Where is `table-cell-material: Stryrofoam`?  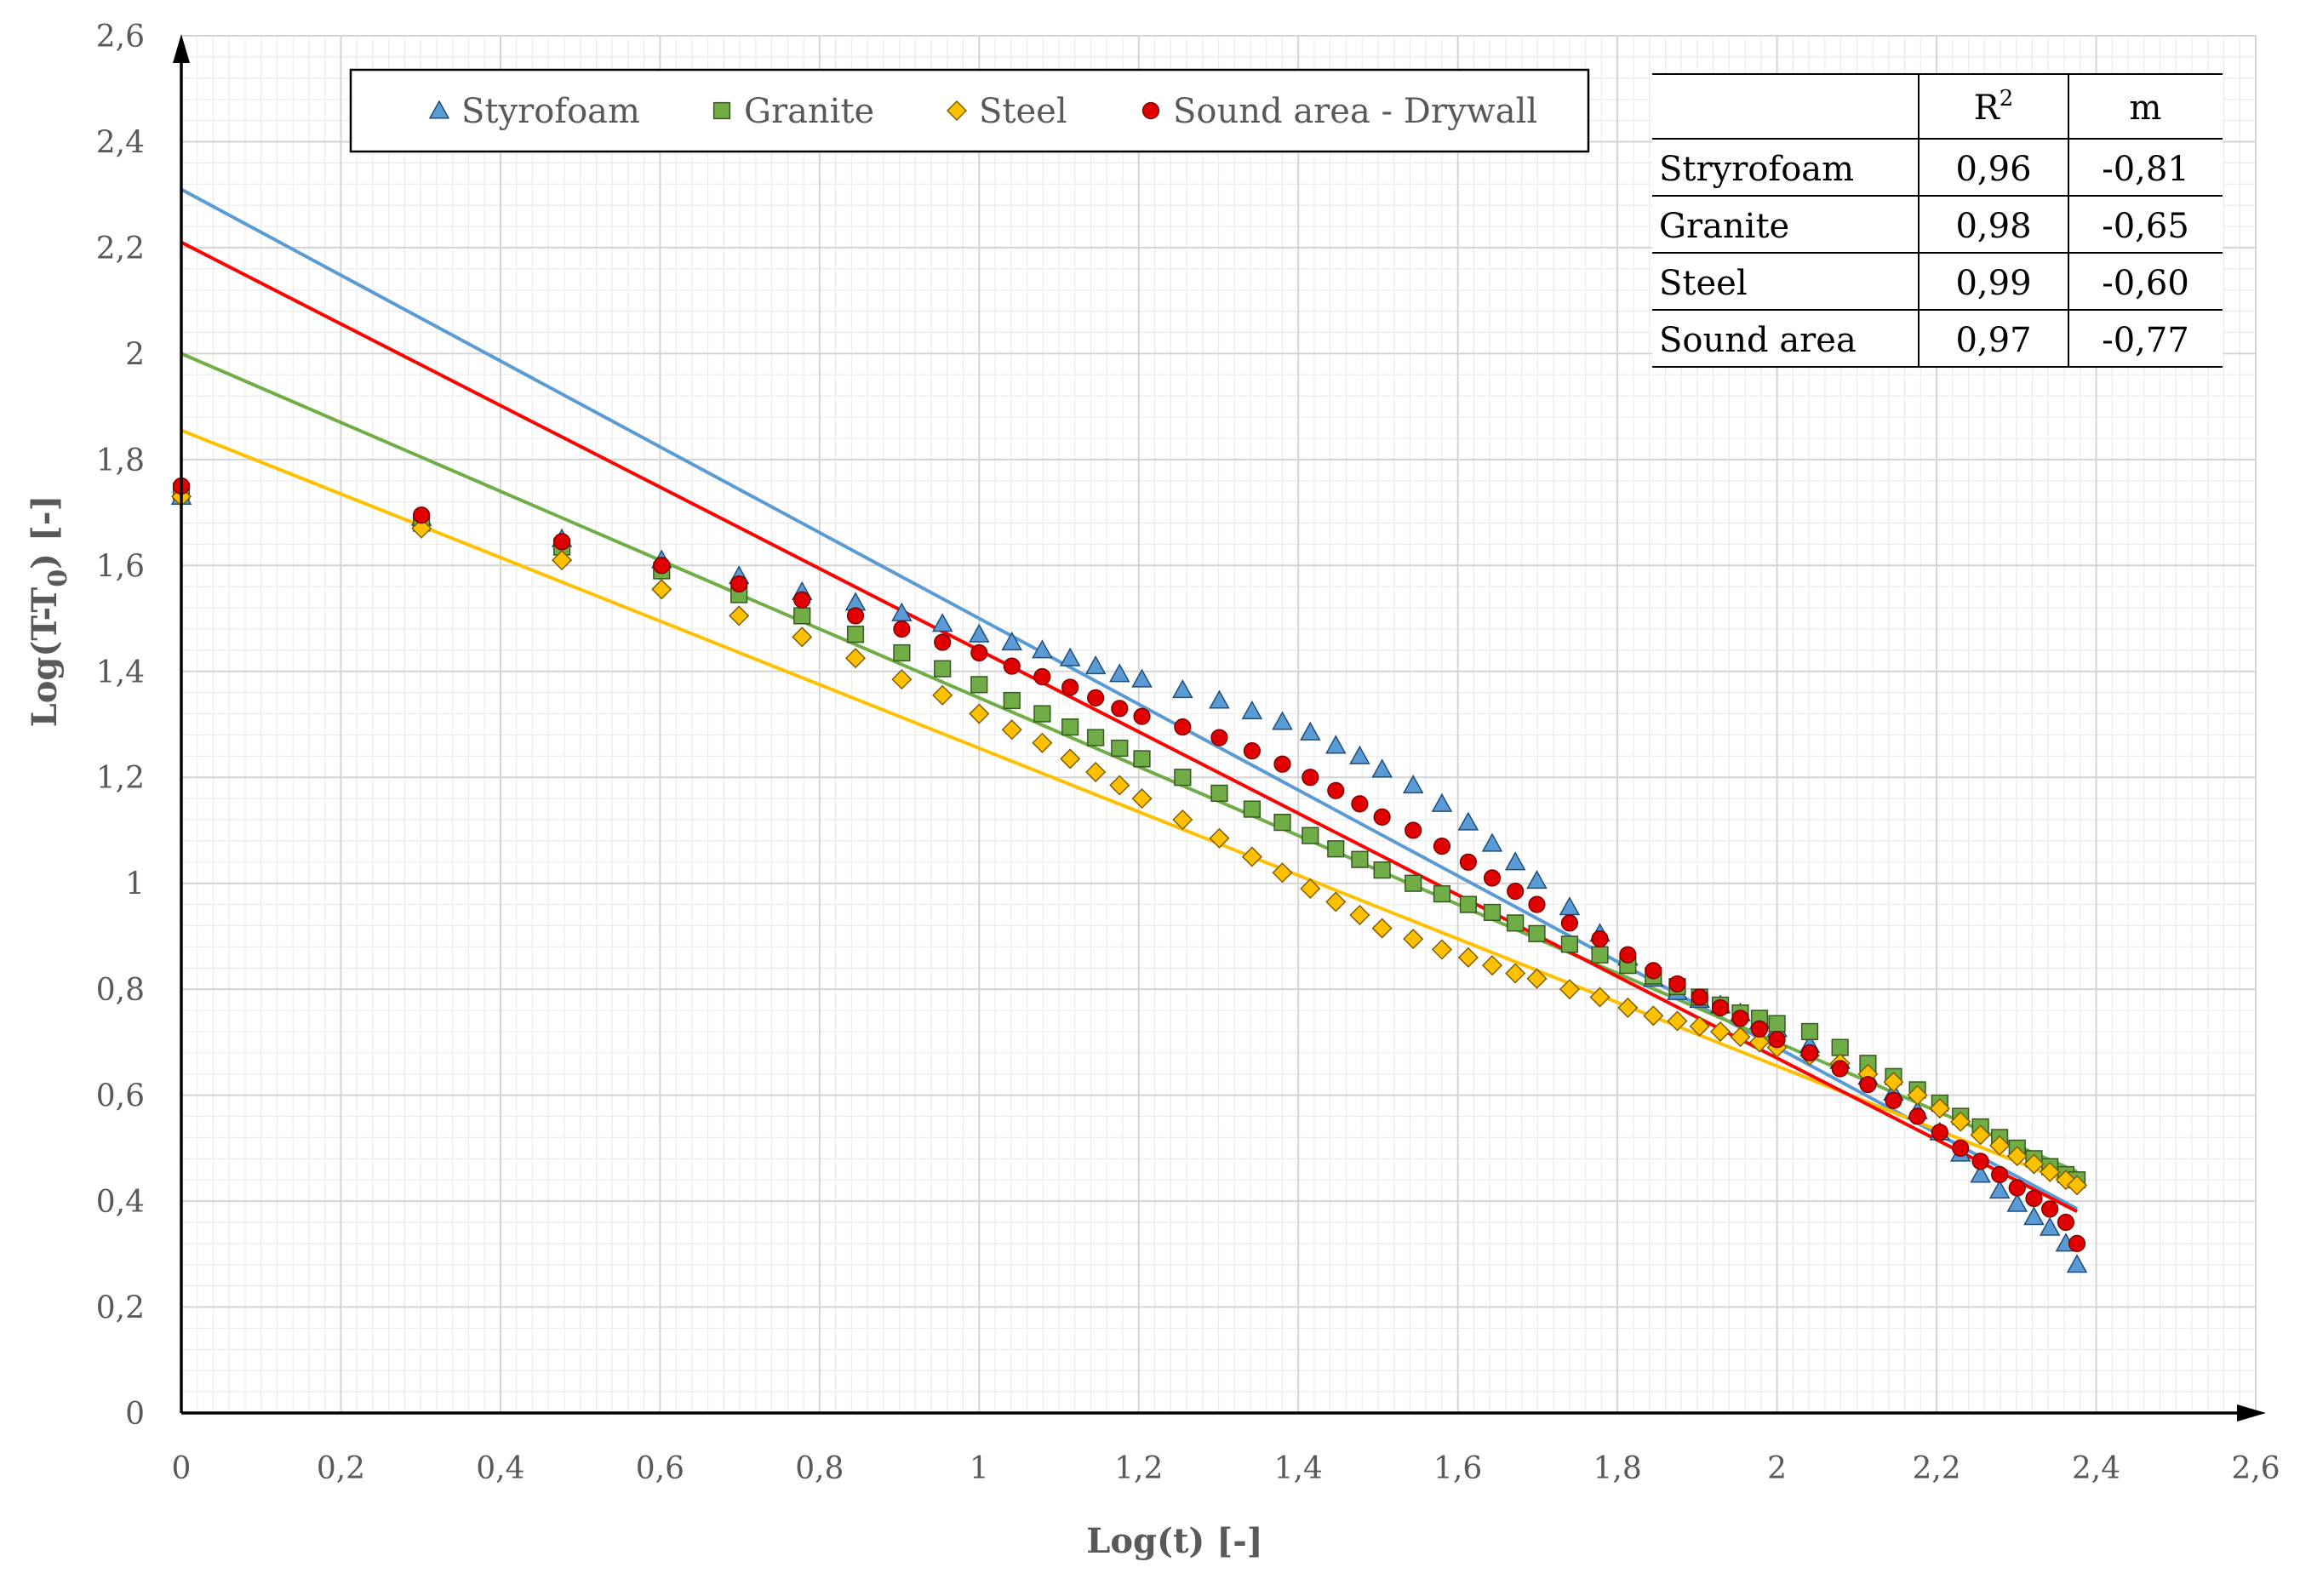
table-cell-material: Stryrofoam is located at coordinates (1756, 169).